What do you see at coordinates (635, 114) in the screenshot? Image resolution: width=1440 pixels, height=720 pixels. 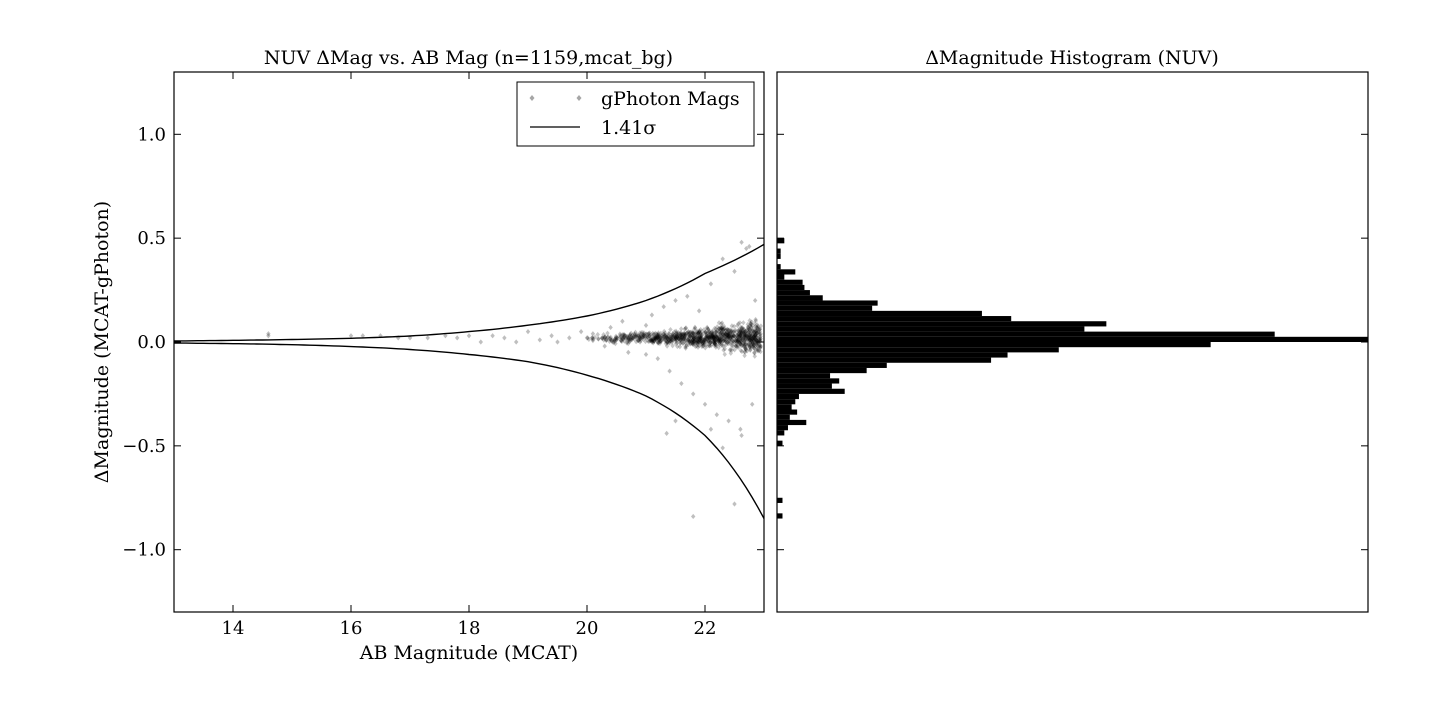 I see `legend-box` at bounding box center [635, 114].